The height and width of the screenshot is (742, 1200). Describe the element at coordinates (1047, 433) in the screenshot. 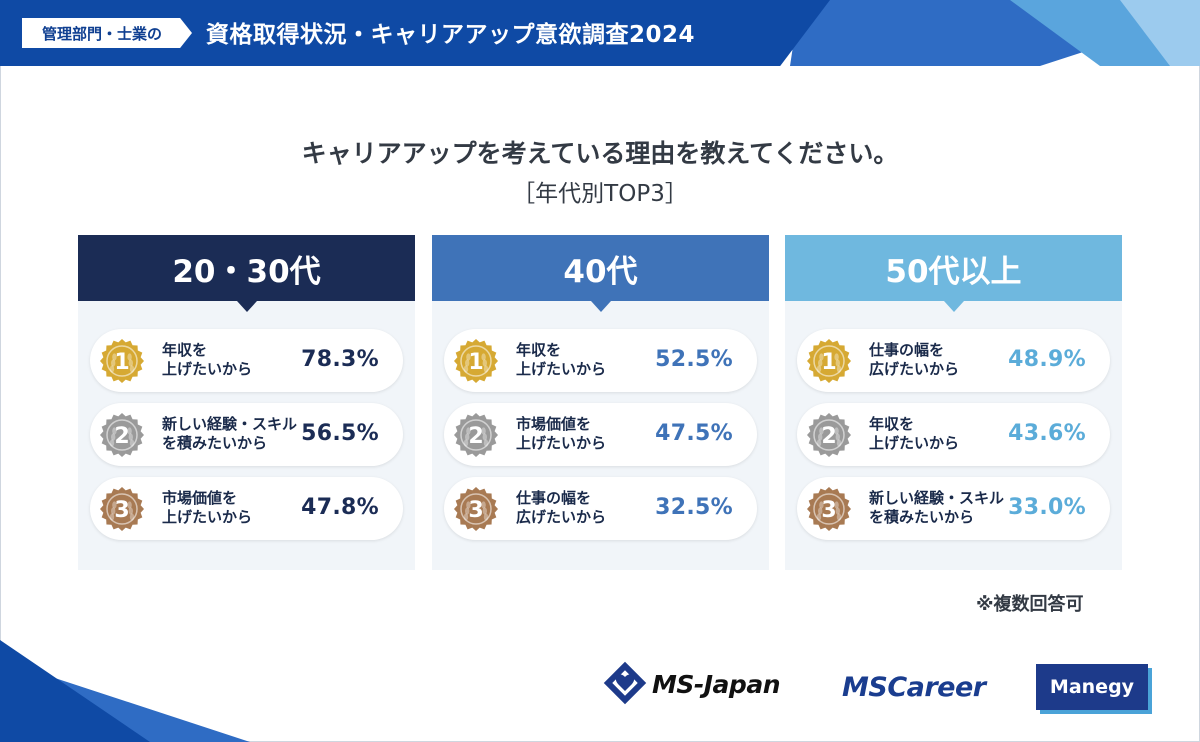

I see `percentage-label: 43.6%` at that location.